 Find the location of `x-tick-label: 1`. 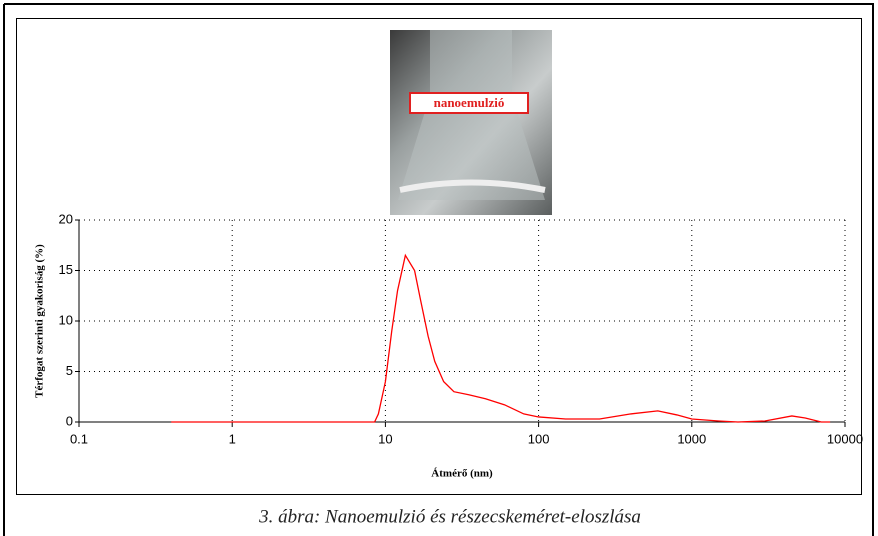

x-tick-label: 1 is located at coordinates (232, 438).